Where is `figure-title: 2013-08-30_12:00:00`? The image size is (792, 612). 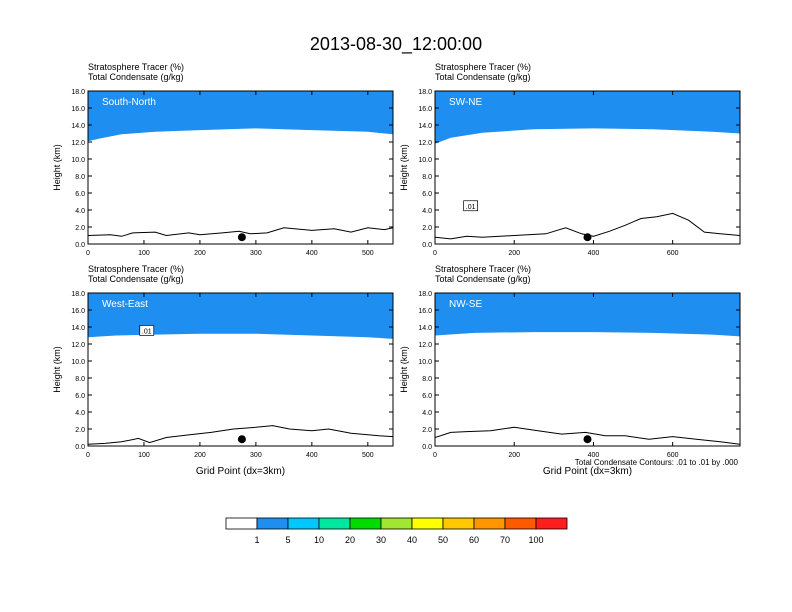
figure-title: 2013-08-30_12:00:00 is located at coordinates (396, 44).